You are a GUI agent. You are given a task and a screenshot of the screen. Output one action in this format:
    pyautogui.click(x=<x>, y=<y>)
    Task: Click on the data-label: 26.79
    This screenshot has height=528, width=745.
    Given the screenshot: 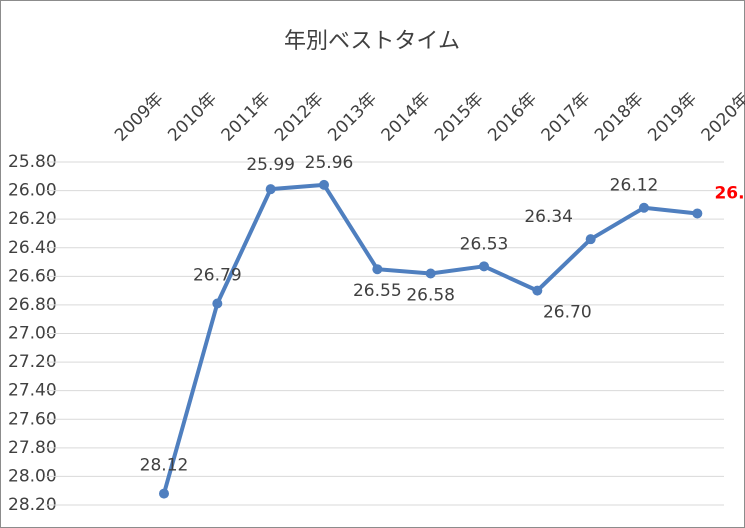 What is the action you would take?
    pyautogui.click(x=217, y=275)
    